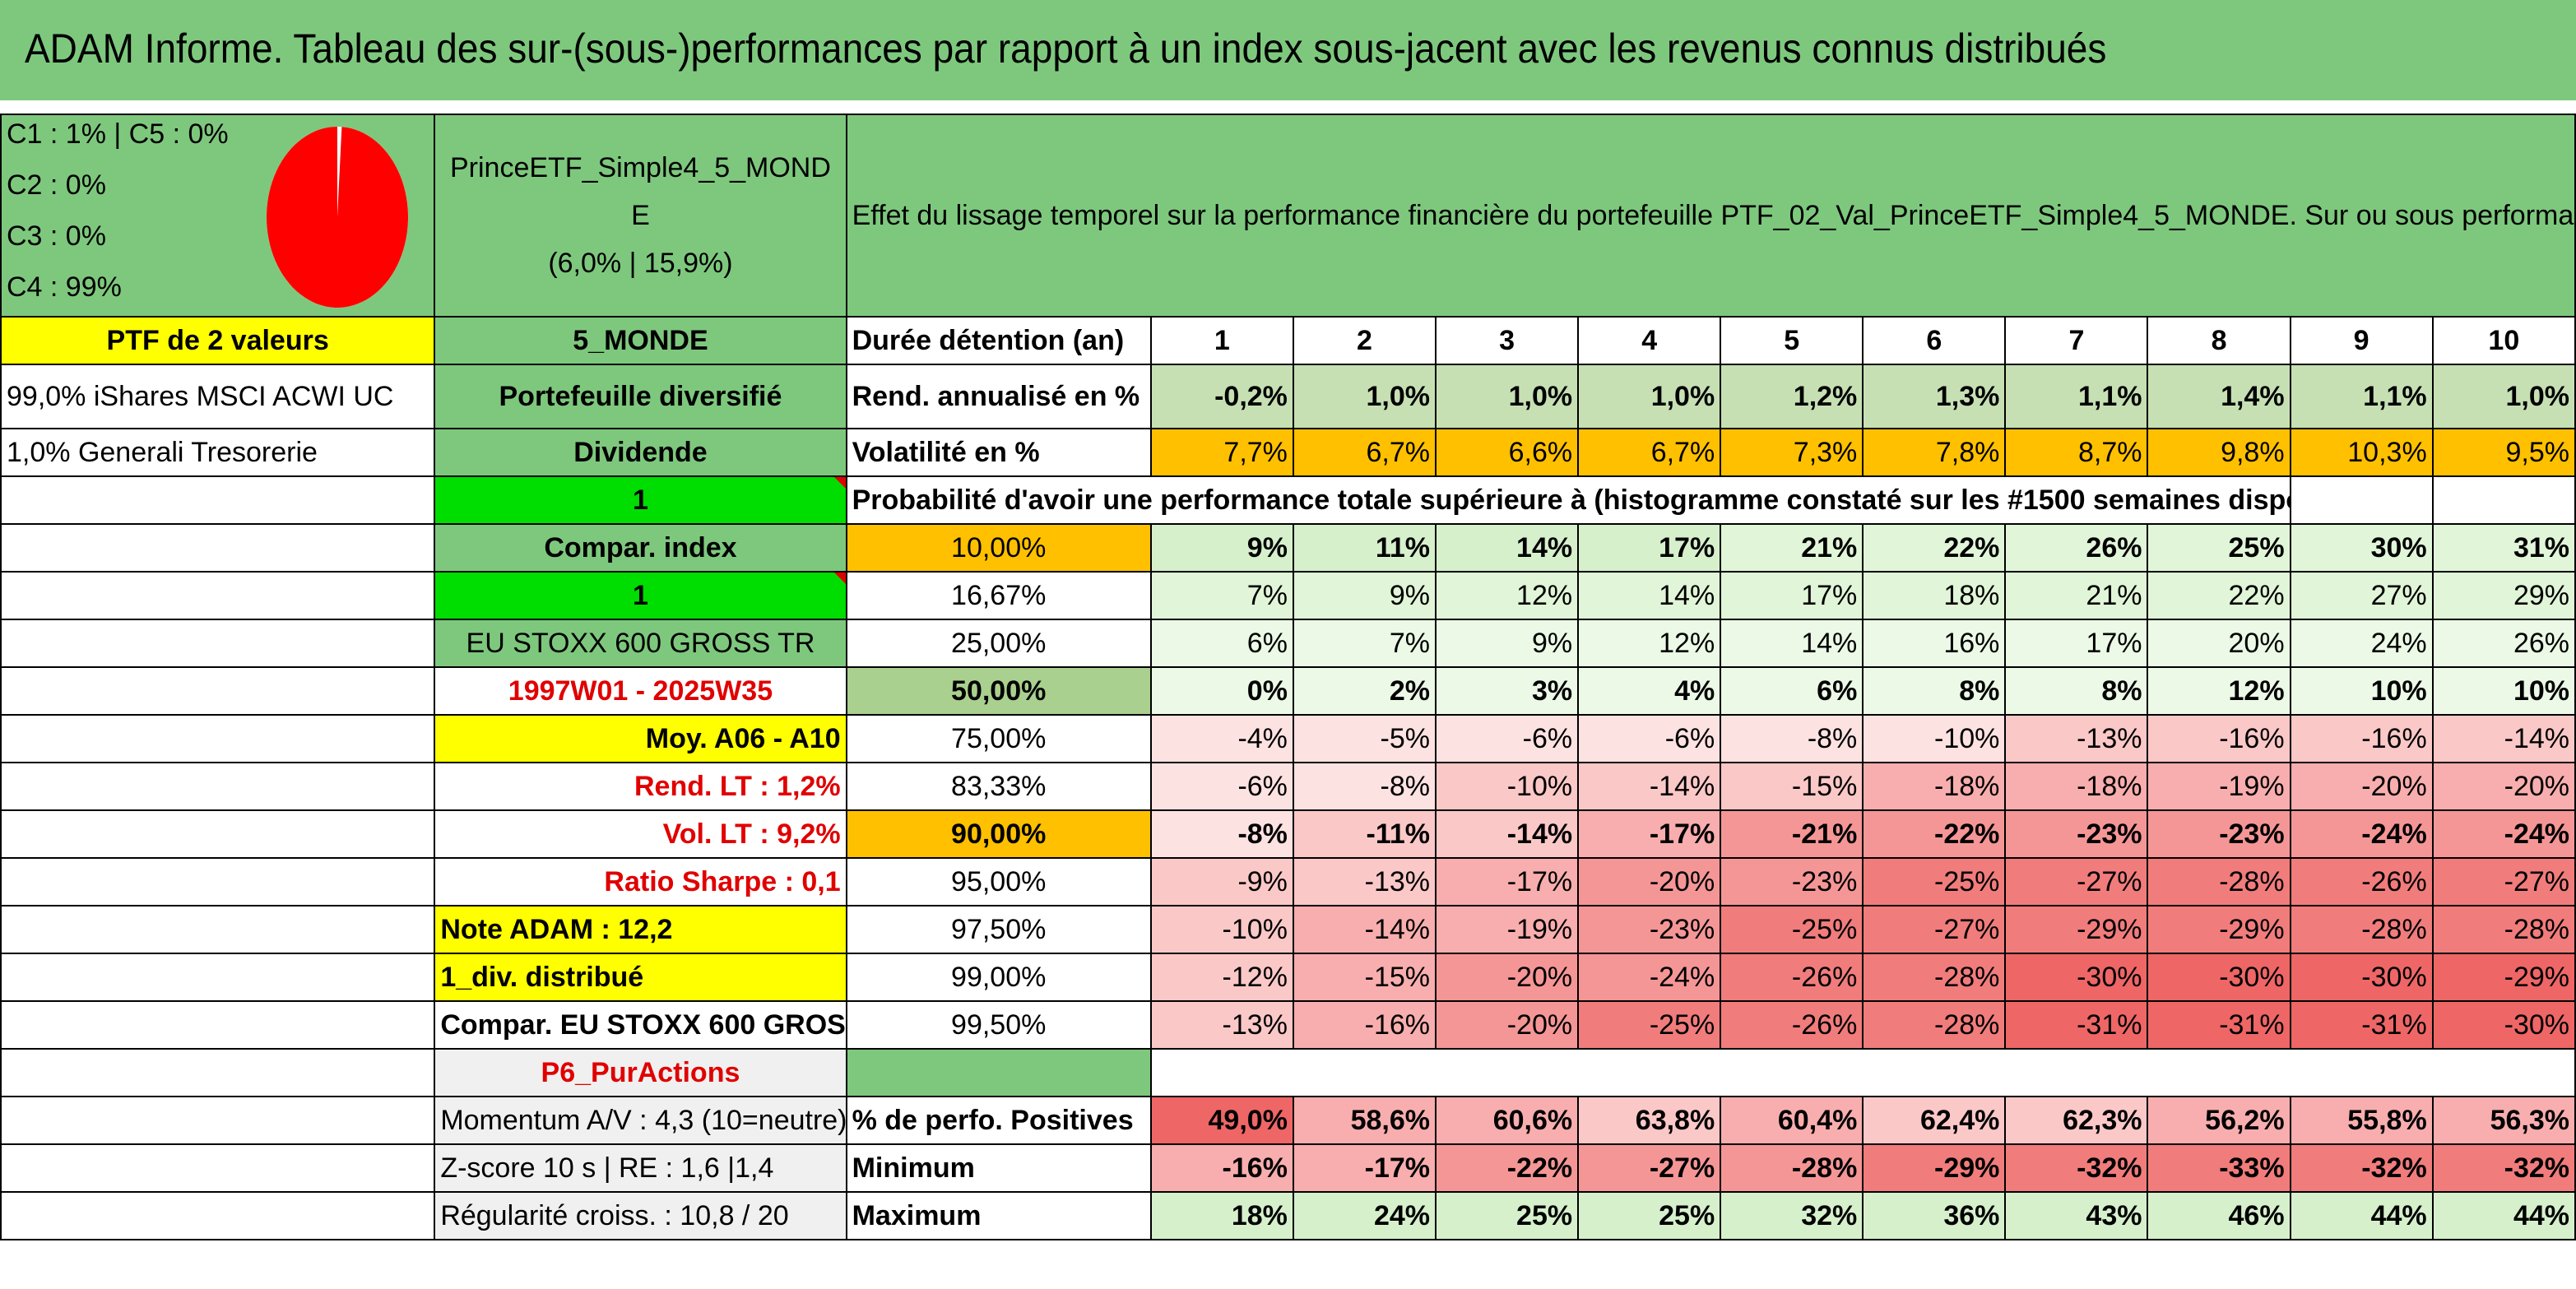 The image size is (2576, 1289). I want to click on proba-value: 3%, so click(1507, 691).